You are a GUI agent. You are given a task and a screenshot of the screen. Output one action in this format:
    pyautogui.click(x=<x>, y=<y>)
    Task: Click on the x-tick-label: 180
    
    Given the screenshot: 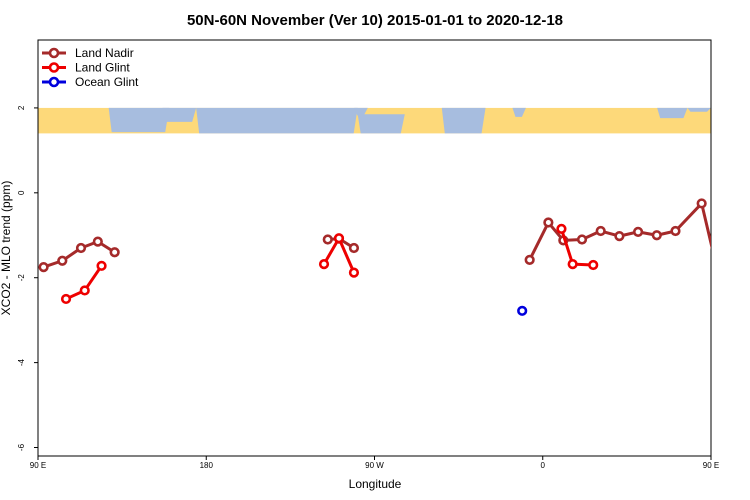 What is the action you would take?
    pyautogui.click(x=207, y=465)
    